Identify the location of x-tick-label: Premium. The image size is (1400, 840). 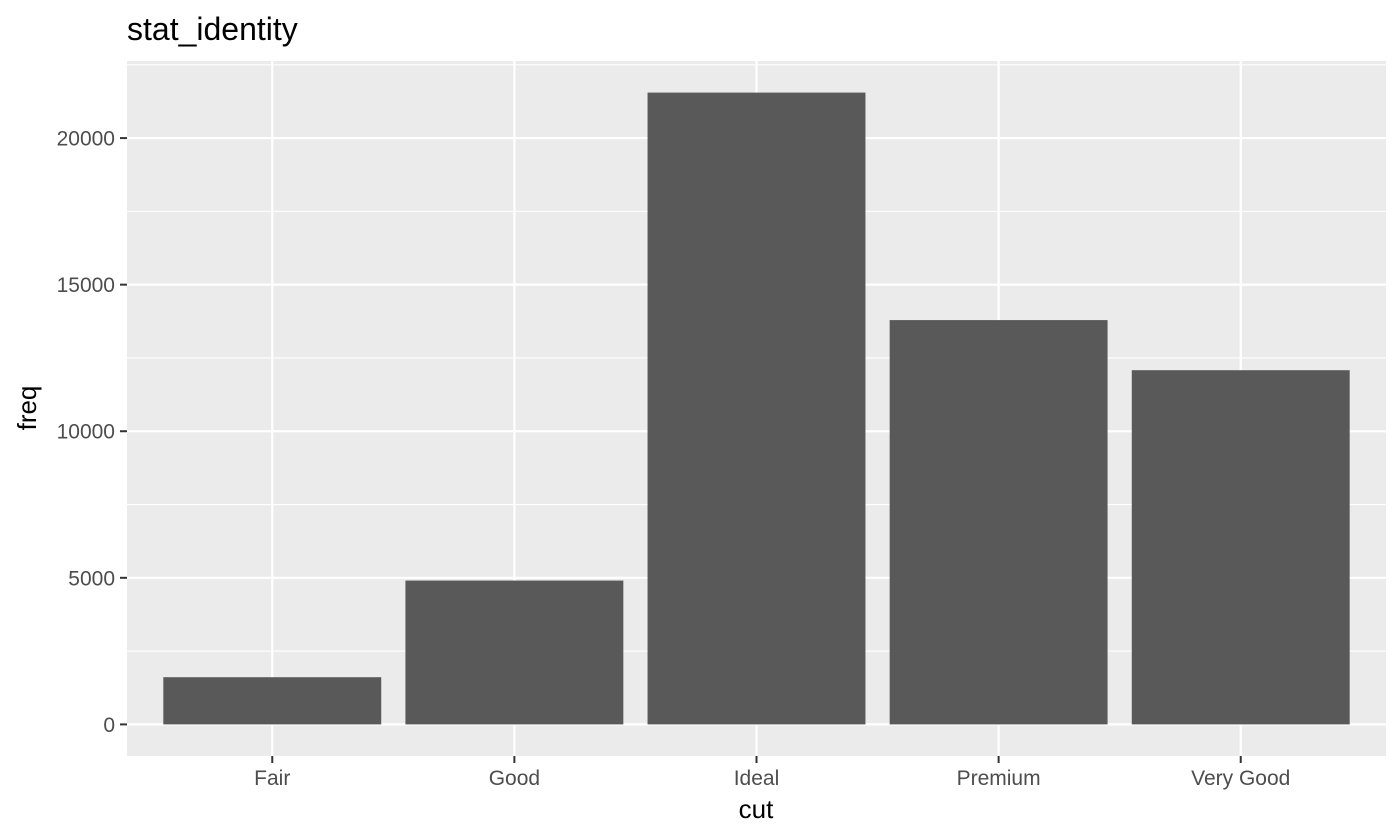
(999, 778).